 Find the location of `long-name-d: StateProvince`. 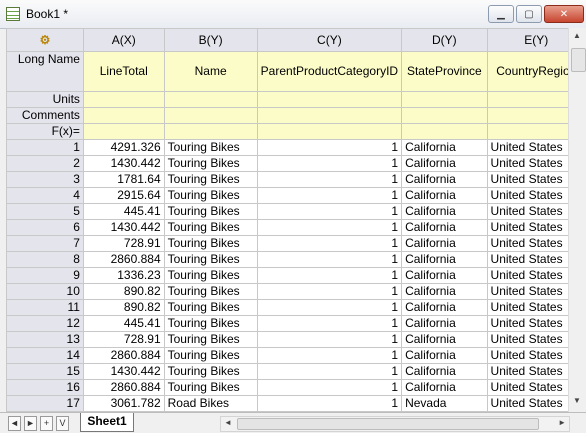

long-name-d: StateProvince is located at coordinates (444, 71).